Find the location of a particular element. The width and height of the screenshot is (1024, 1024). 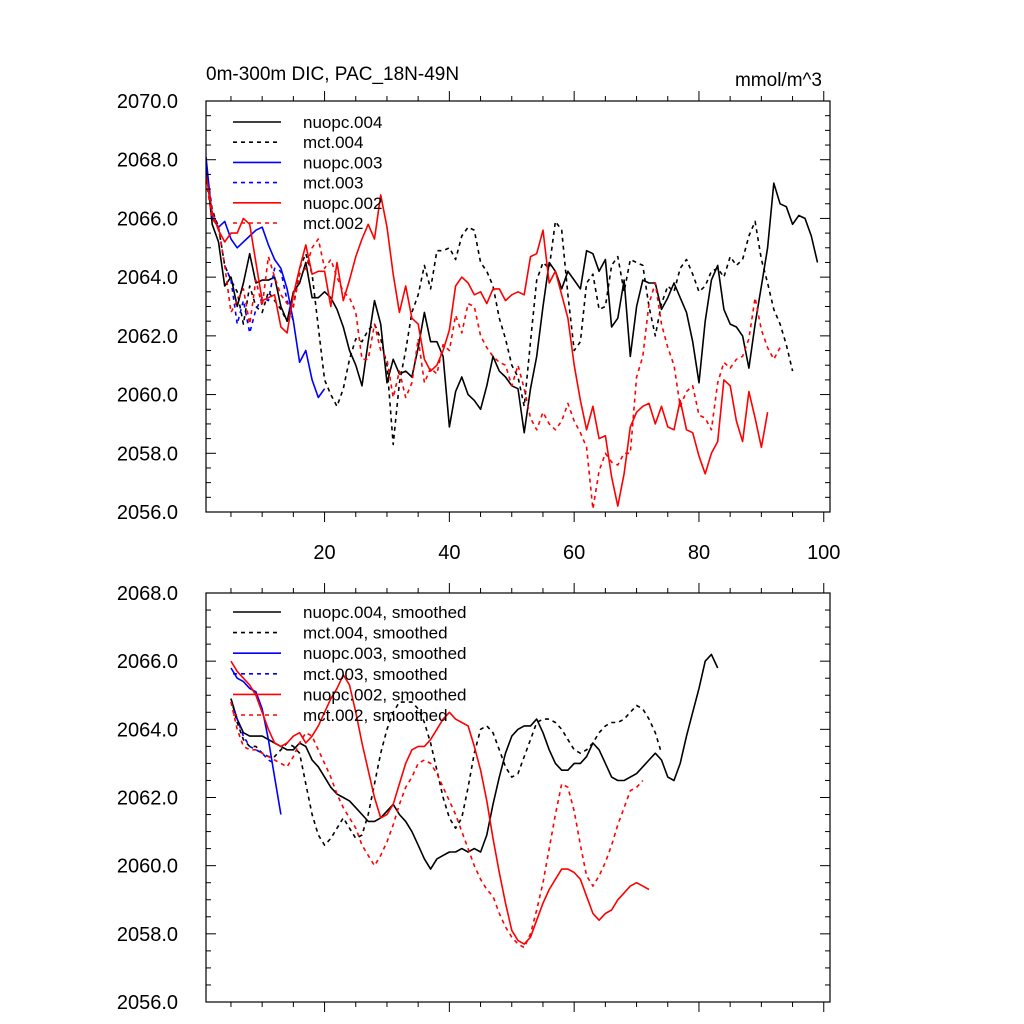

legend-label: mct.004 is located at coordinates (333, 142).